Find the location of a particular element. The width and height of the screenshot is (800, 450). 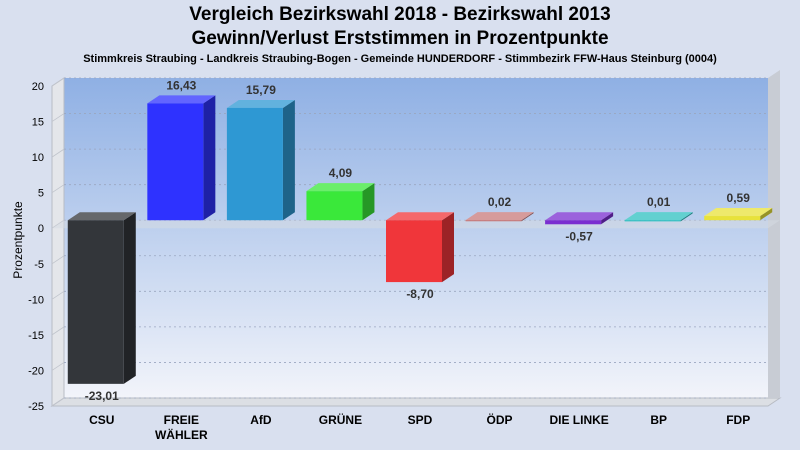

bar-bp is located at coordinates (658, 217).